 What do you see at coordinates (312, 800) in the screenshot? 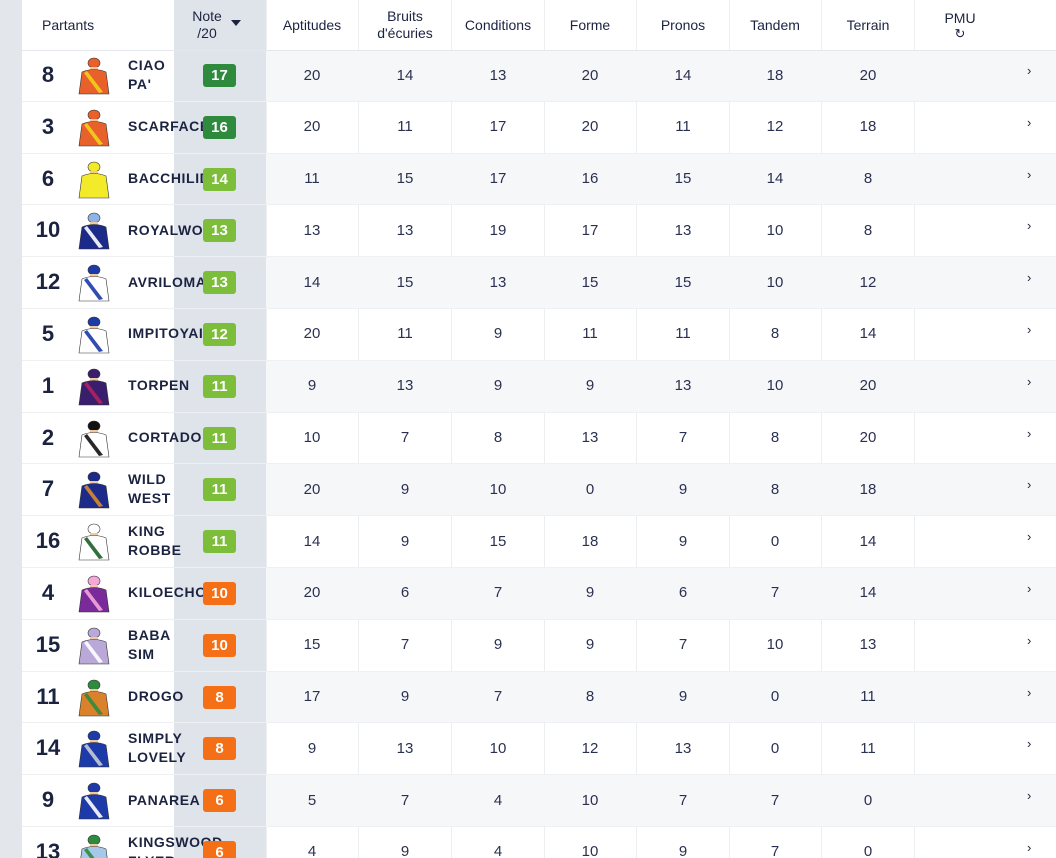
I see `aptitudes-score: 5` at bounding box center [312, 800].